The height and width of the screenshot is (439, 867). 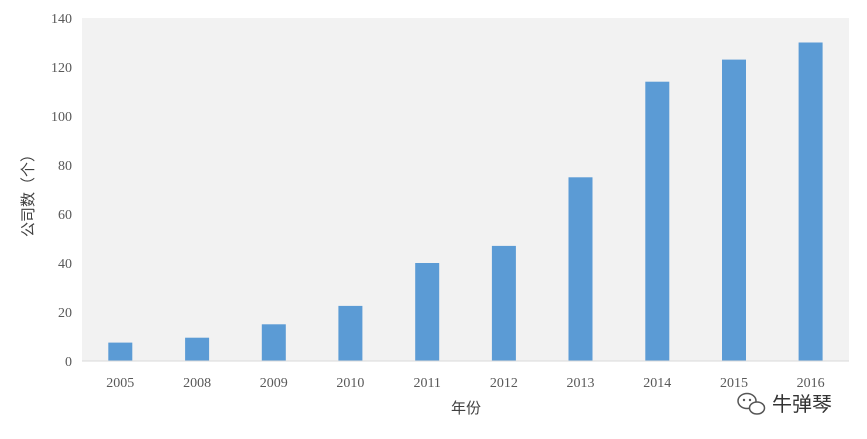 I want to click on bar-2008, so click(x=197, y=349).